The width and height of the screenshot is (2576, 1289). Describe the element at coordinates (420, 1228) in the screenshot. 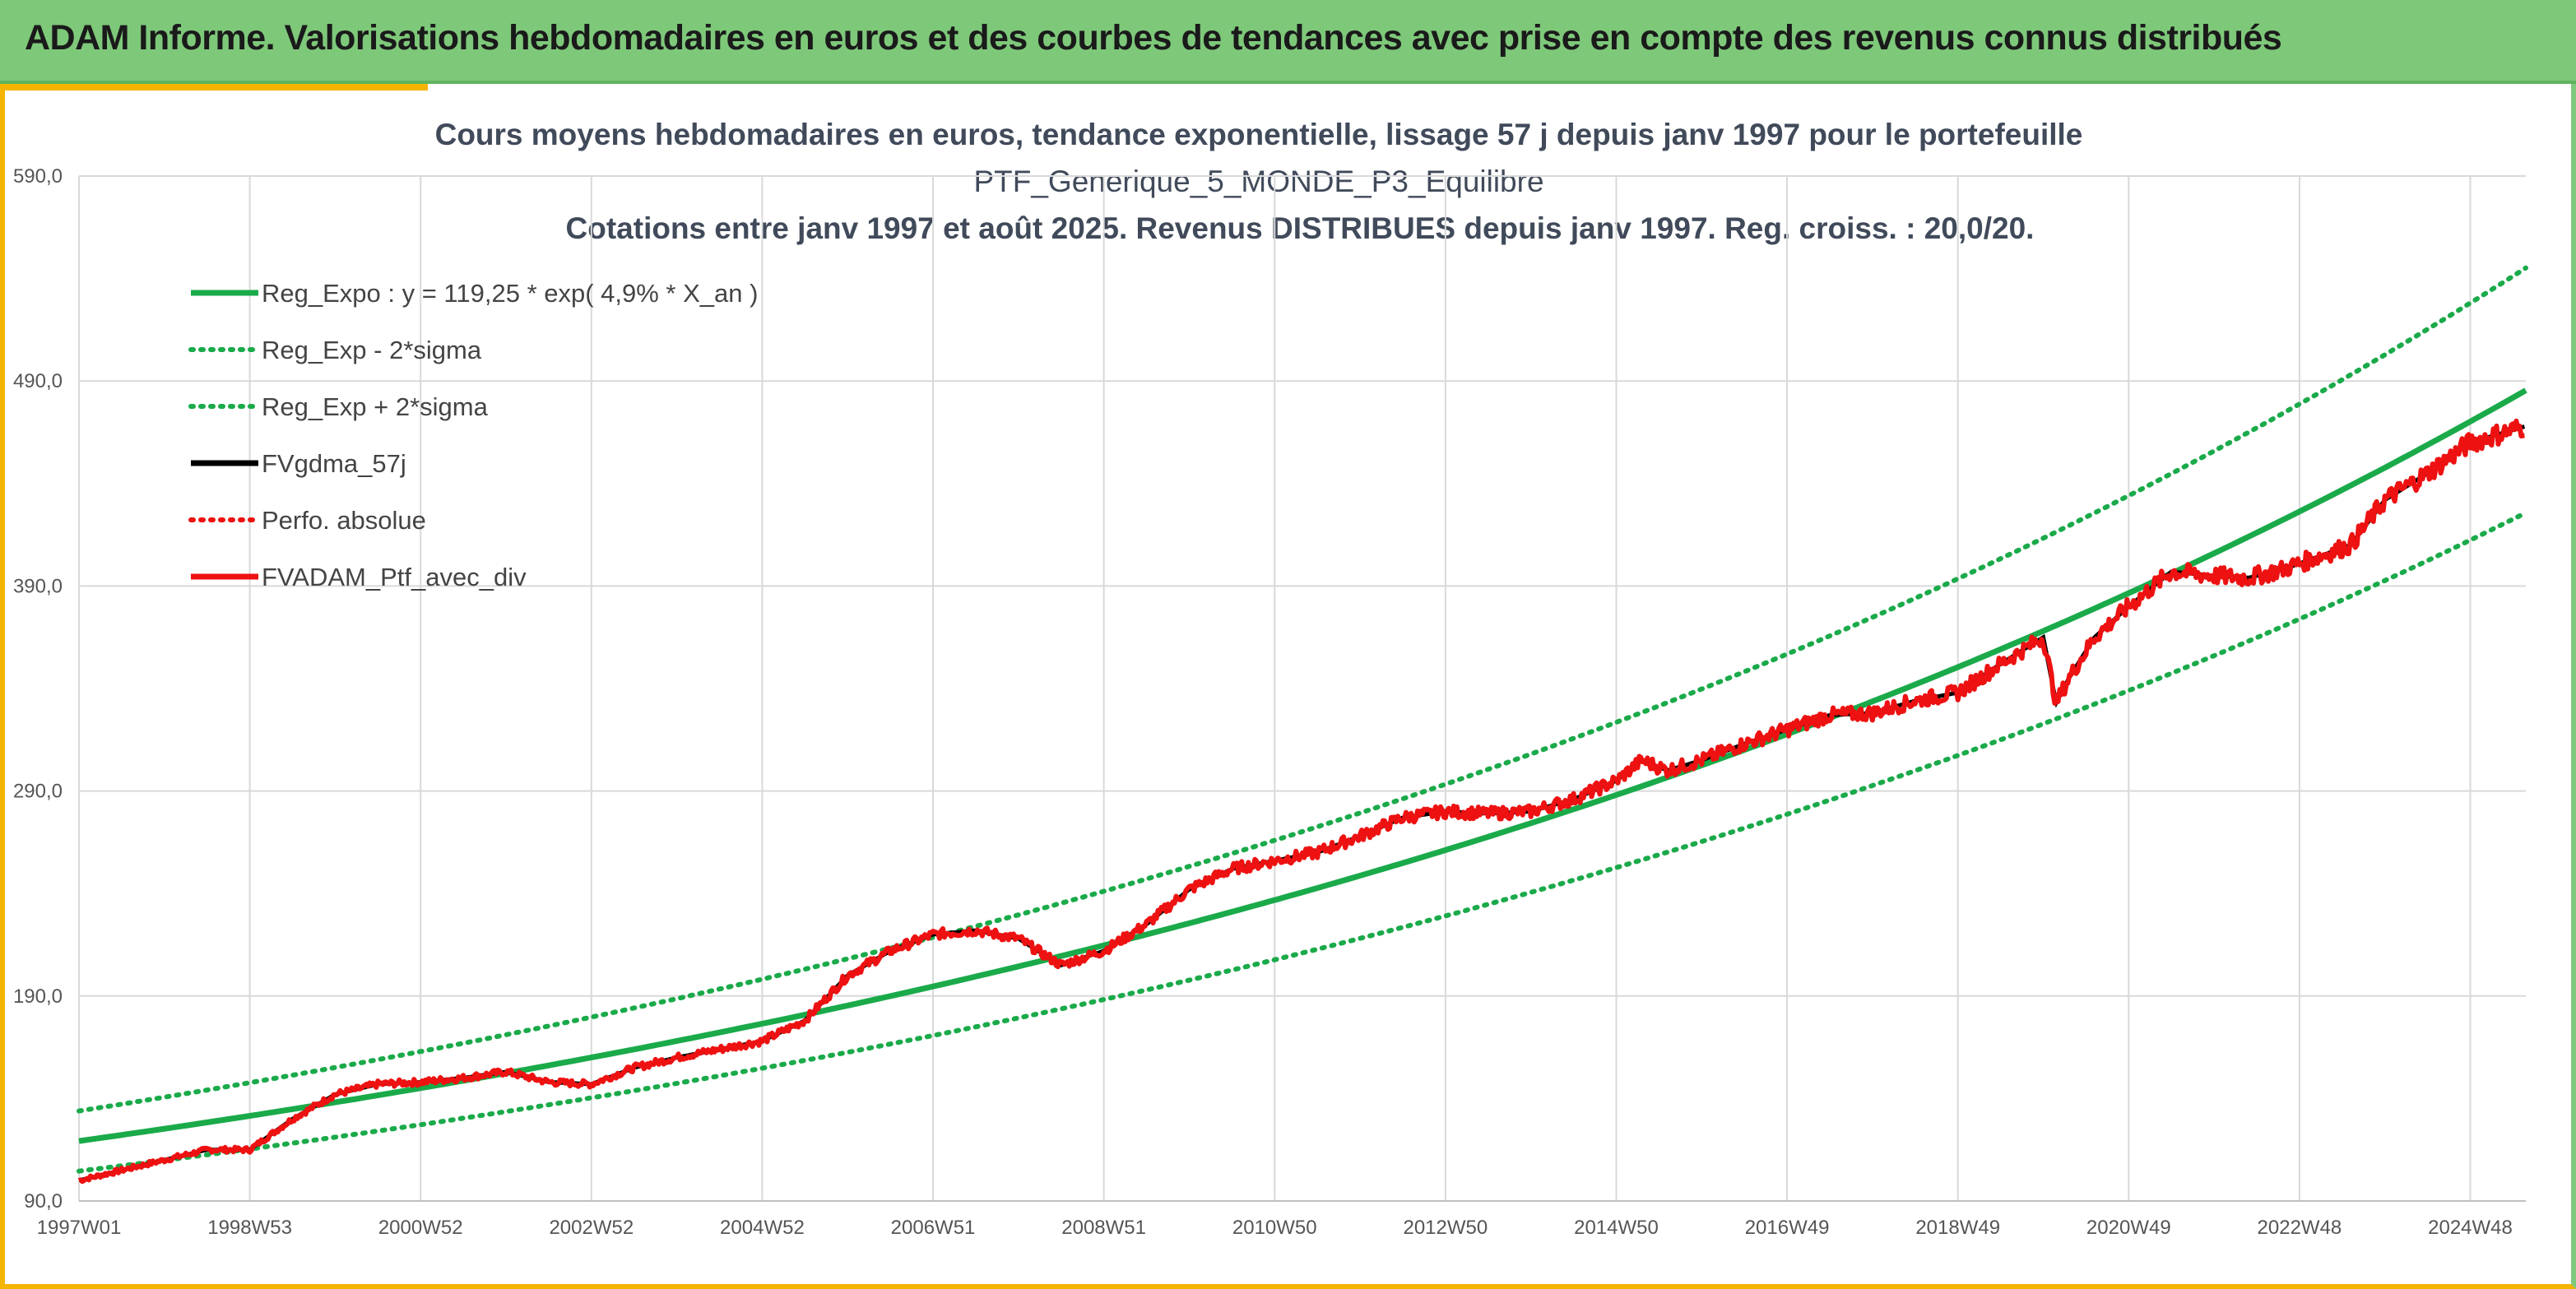

I see `x-tick-label: 2000W52` at that location.